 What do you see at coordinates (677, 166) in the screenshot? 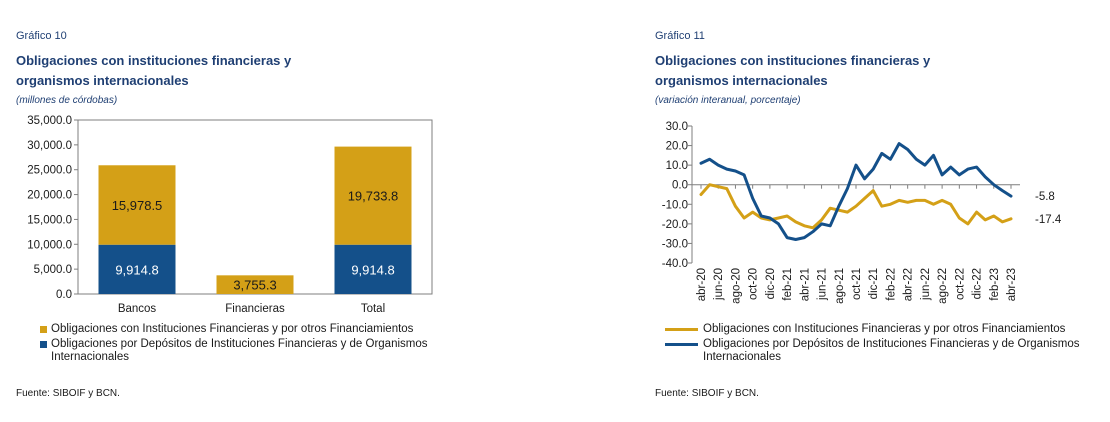
I see `y-tick-label: 10.0` at bounding box center [677, 166].